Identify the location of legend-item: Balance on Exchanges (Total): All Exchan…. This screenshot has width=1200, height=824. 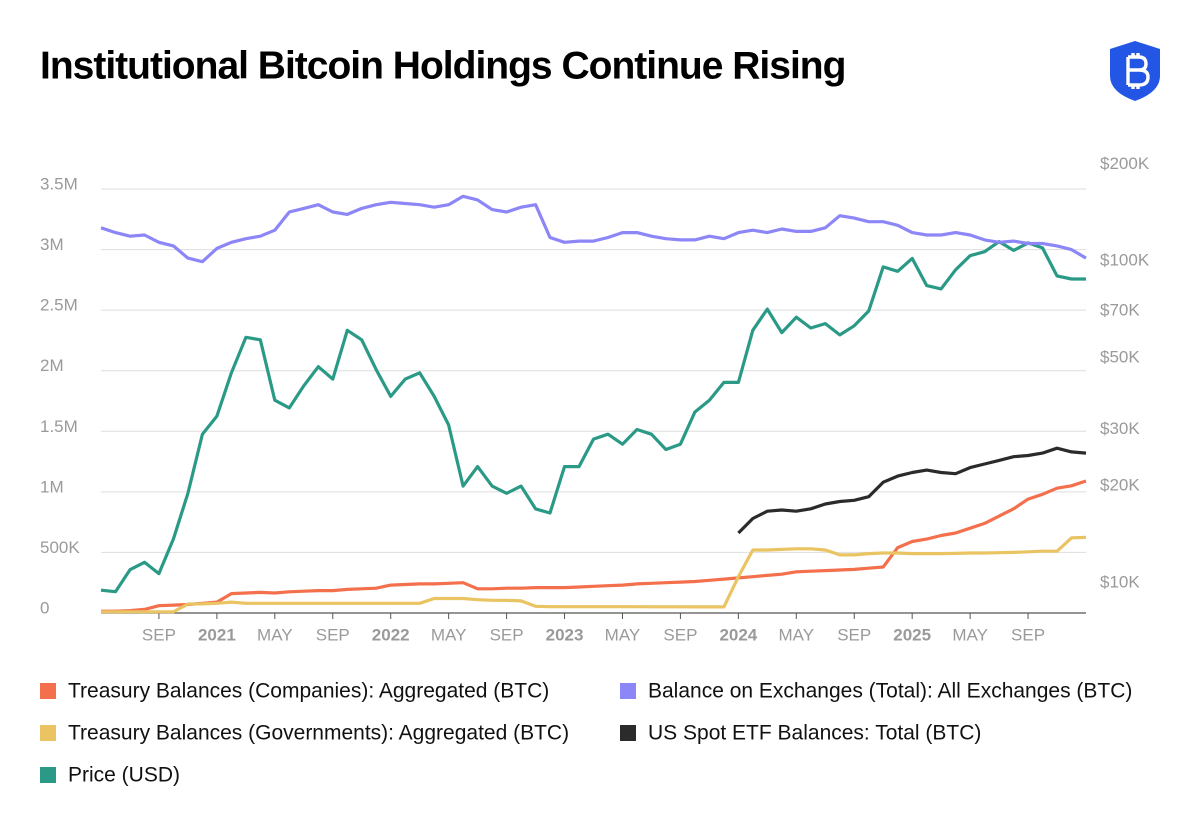
(876, 691).